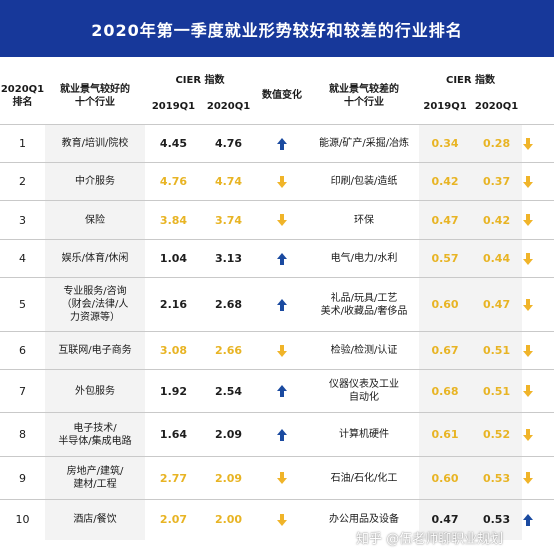  I want to click on good-2020-value: 4.74, so click(229, 181).